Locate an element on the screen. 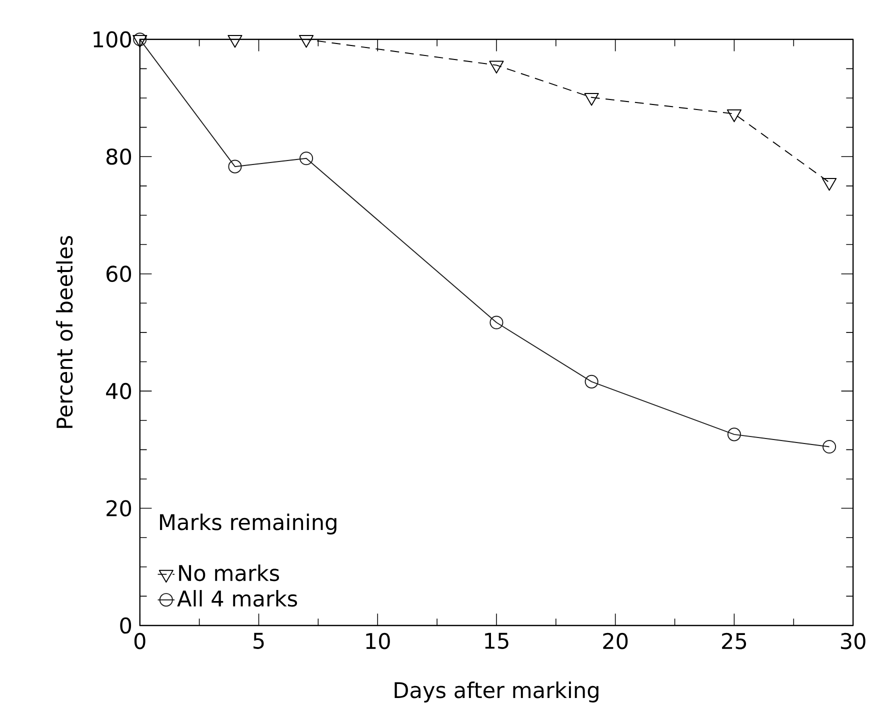 Image resolution: width=874 pixels, height=728 pixels. x-tick-label: 15 is located at coordinates (496, 640).